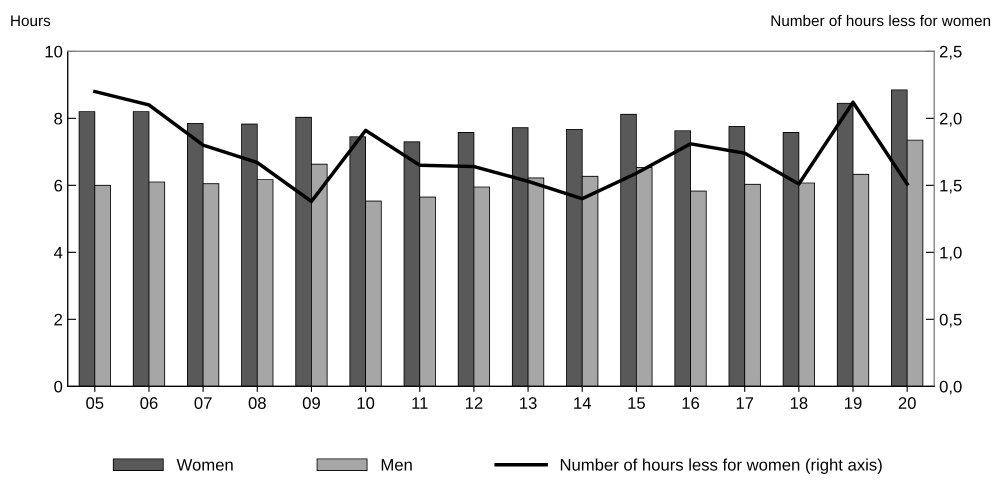 This screenshot has width=996, height=489. I want to click on y2-tick-label: 0,5, so click(951, 321).